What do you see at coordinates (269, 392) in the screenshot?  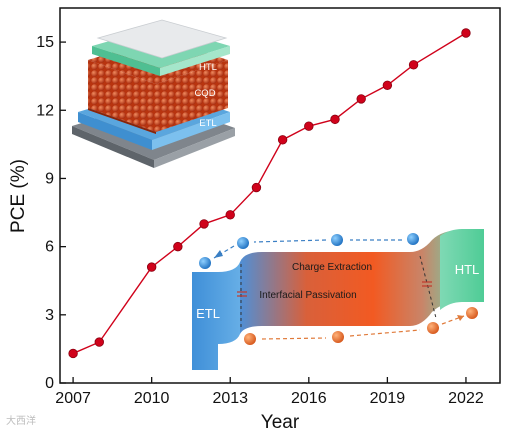 I see `x-axis-ticks: 2007 2010 2013 2016 2019 2022` at bounding box center [269, 392].